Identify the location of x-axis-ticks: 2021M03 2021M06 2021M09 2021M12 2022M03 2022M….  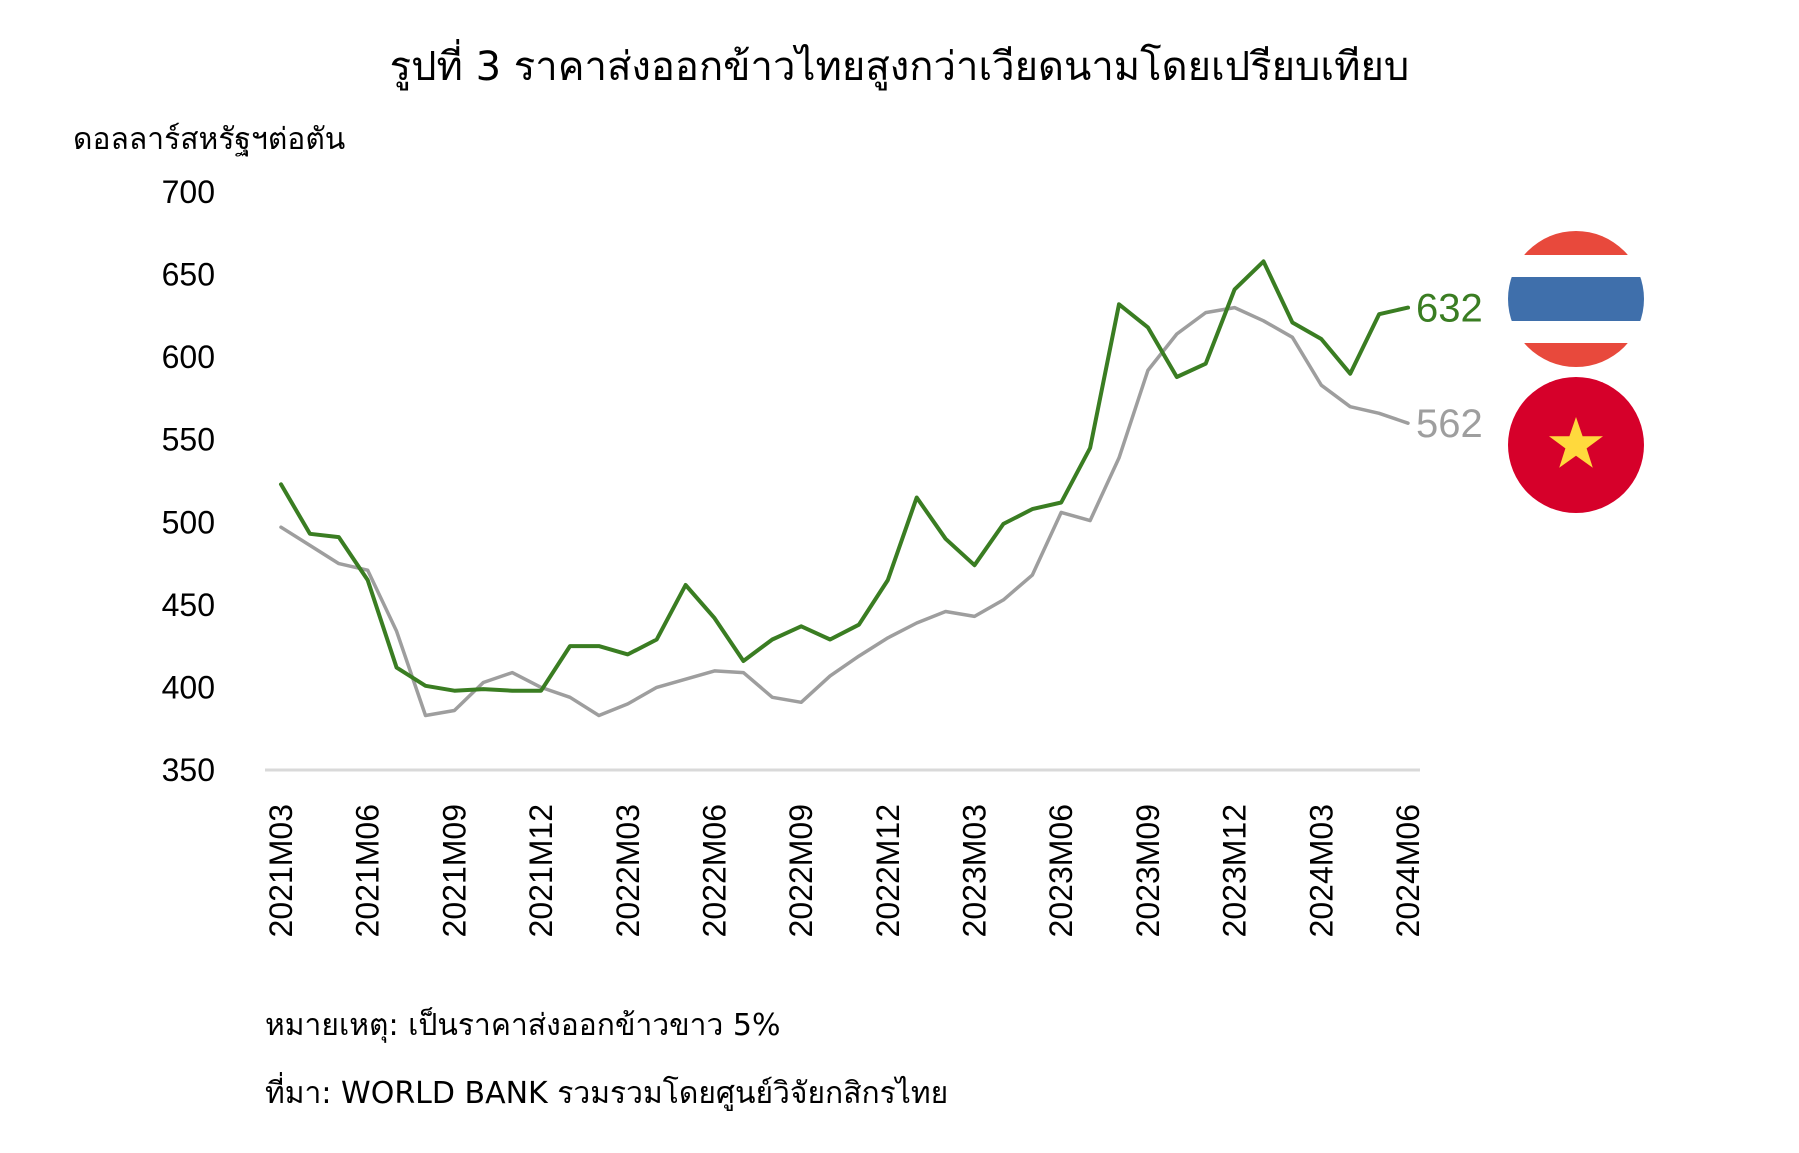
(844, 870).